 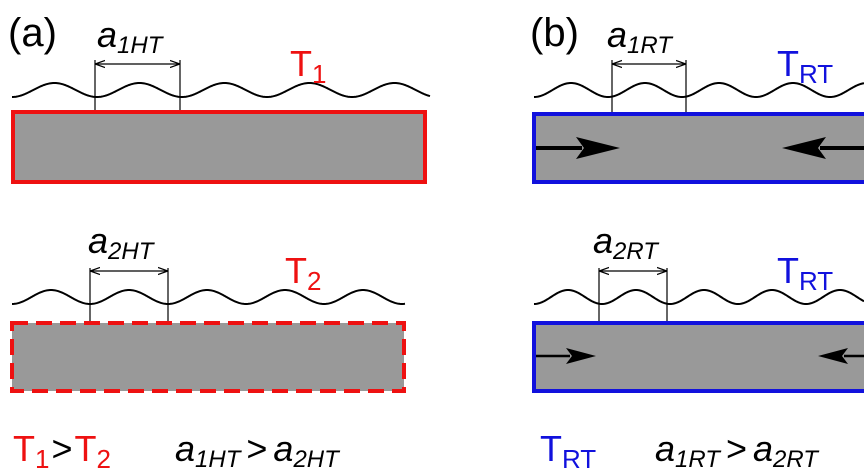 I want to click on spacing-label-a2ht: a2HT, so click(x=122, y=242).